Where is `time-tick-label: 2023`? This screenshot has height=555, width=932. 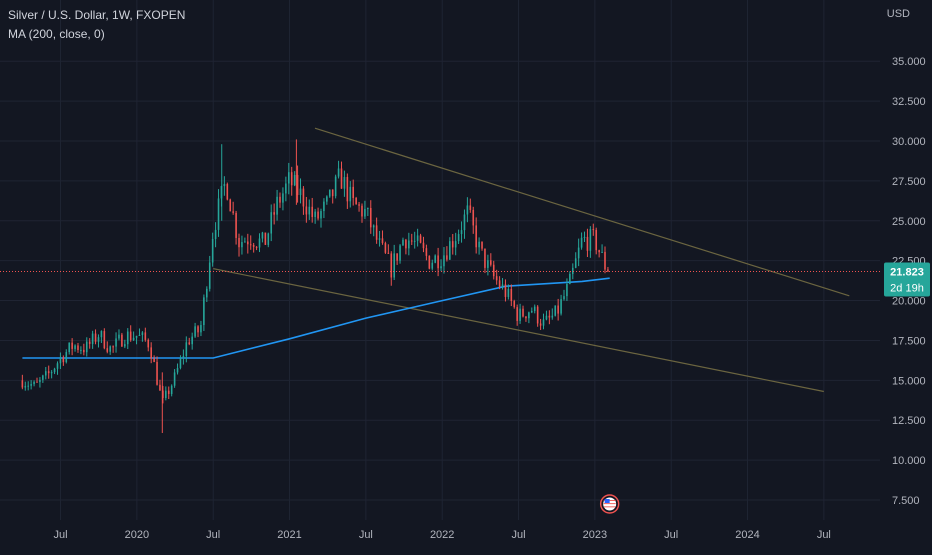 time-tick-label: 2023 is located at coordinates (595, 535).